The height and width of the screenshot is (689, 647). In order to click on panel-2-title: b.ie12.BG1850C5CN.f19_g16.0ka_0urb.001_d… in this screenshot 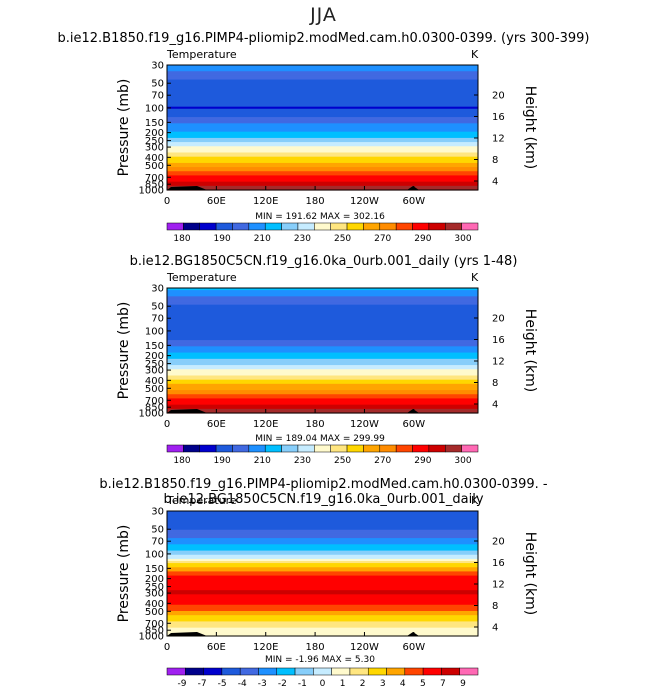, I will do `click(323, 261)`.